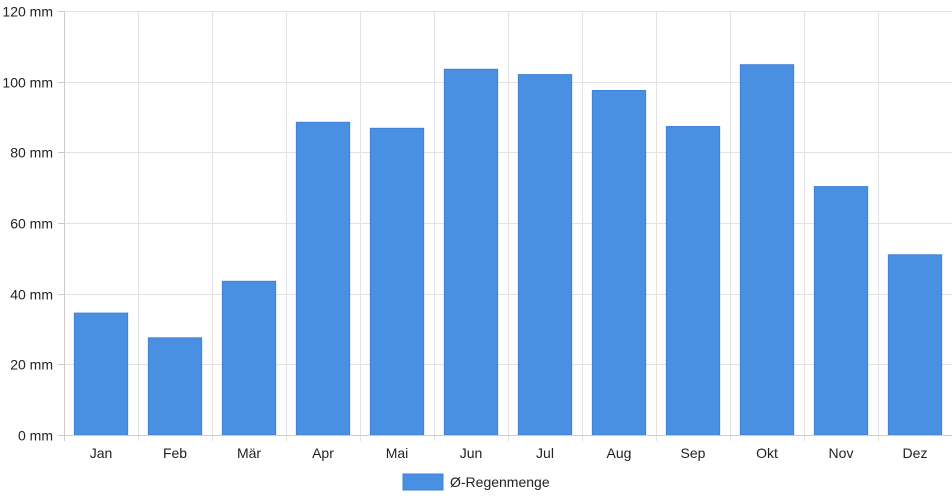 The height and width of the screenshot is (500, 952). I want to click on bar-jan, so click(101, 374).